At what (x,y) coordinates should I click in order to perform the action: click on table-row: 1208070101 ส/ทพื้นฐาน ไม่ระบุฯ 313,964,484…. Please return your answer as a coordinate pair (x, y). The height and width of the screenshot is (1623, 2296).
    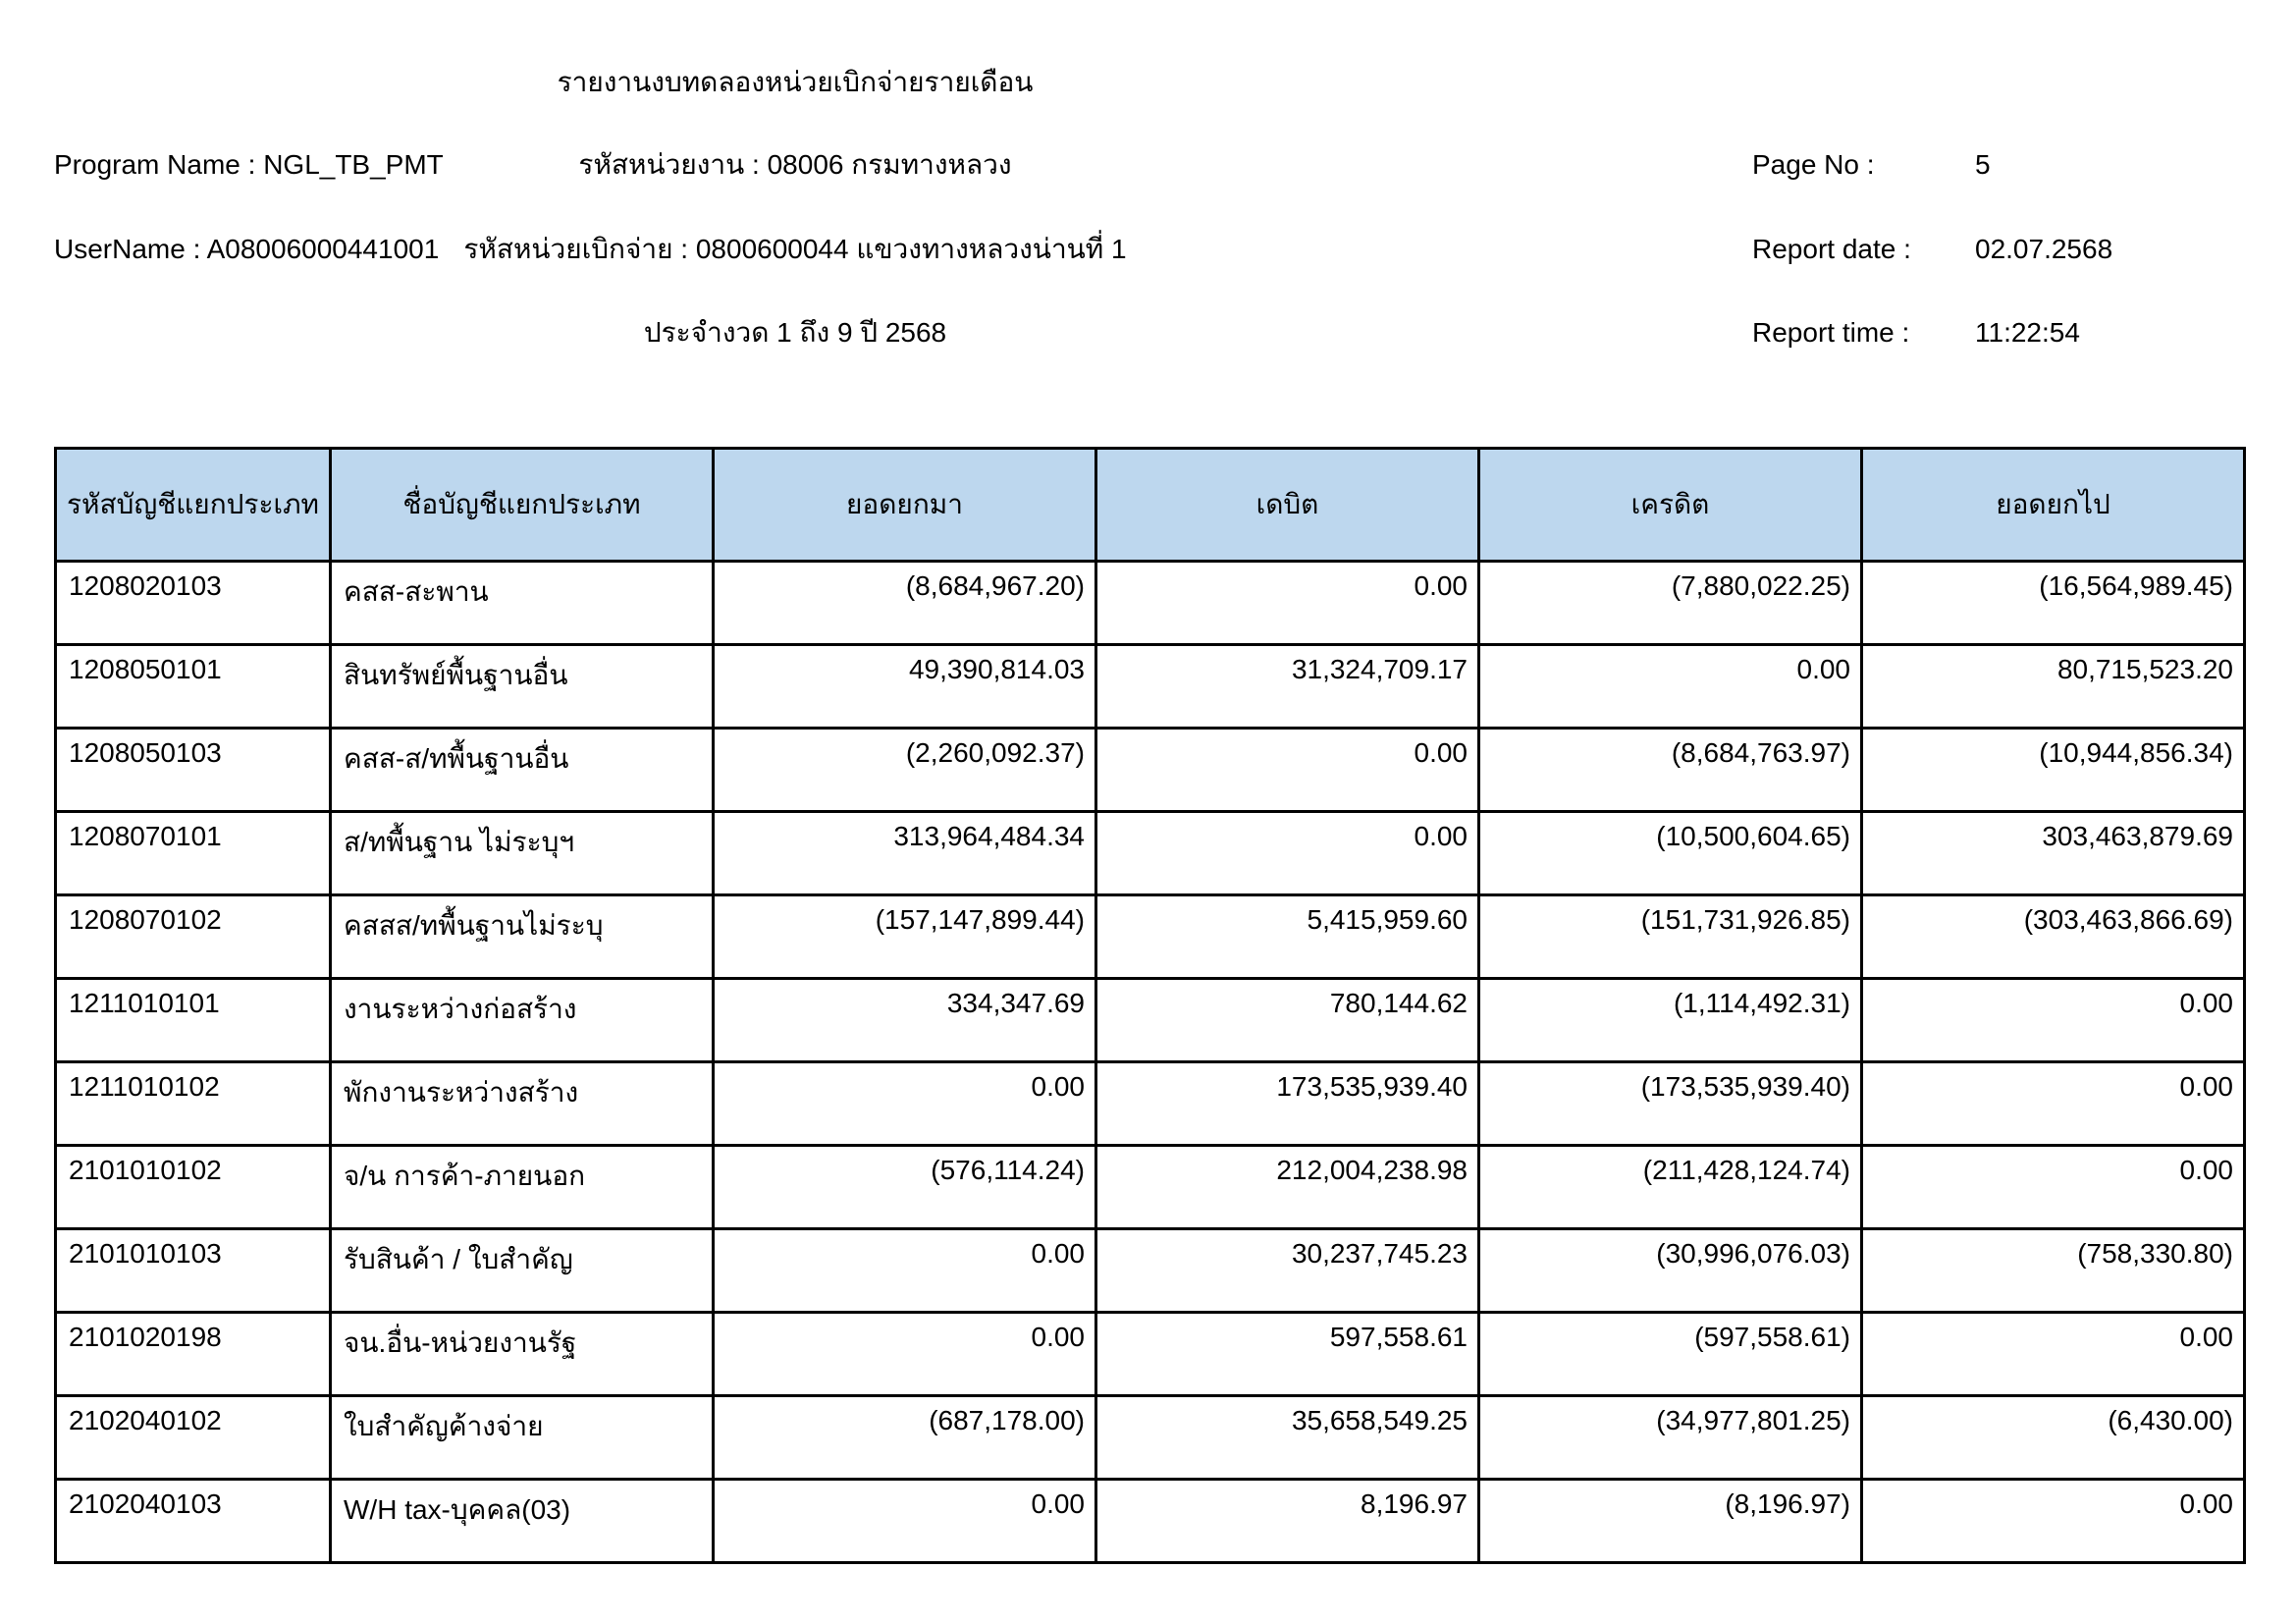
    Looking at the image, I should click on (1150, 853).